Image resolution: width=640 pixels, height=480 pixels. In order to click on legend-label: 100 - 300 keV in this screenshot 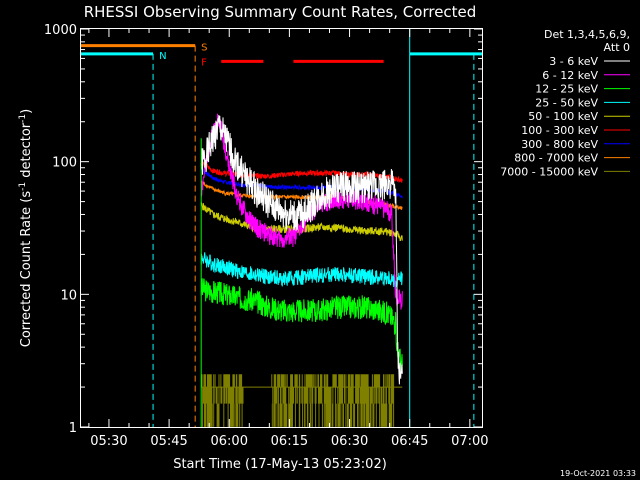, I will do `click(559, 130)`.